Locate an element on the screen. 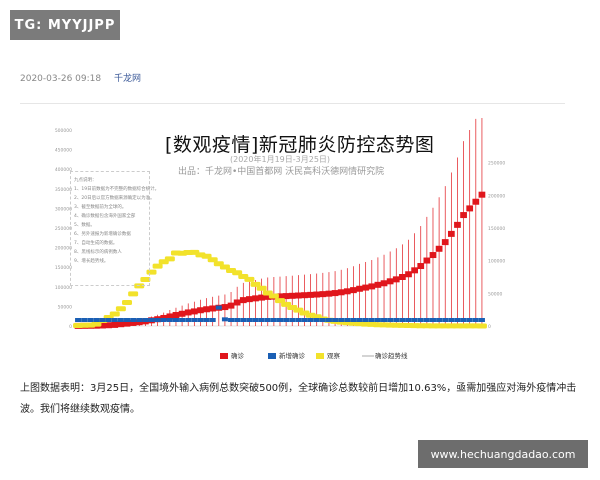 The image size is (600, 480). tg-badge: TG: MYYJJPP is located at coordinates (65, 25).